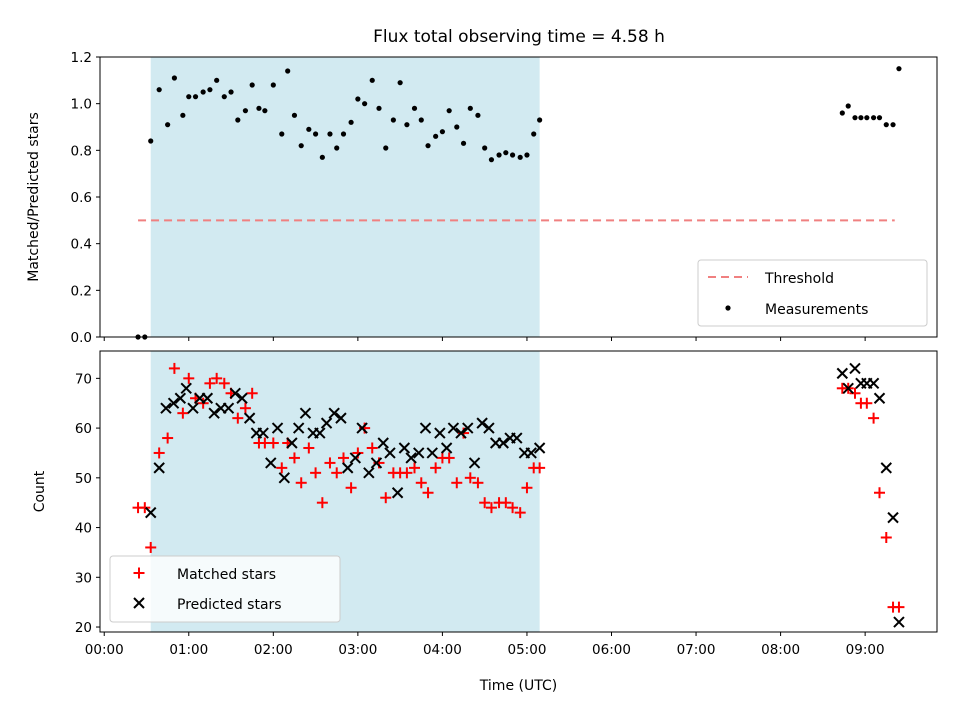 The height and width of the screenshot is (720, 960). I want to click on x-tick-label: 00:00, so click(104, 650).